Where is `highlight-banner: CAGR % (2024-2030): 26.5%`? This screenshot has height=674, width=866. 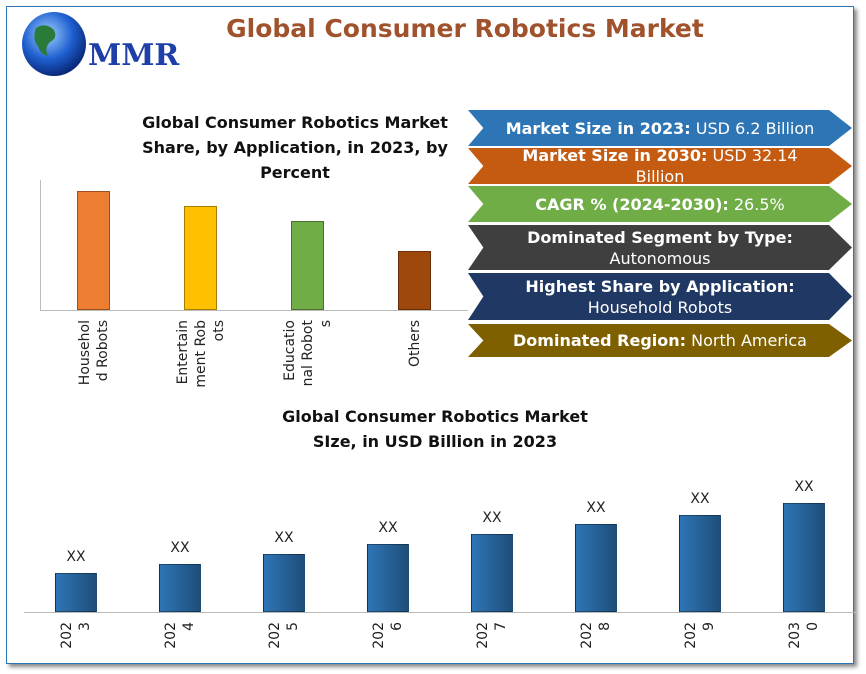
highlight-banner: CAGR % (2024-2030): 26.5% is located at coordinates (660, 204).